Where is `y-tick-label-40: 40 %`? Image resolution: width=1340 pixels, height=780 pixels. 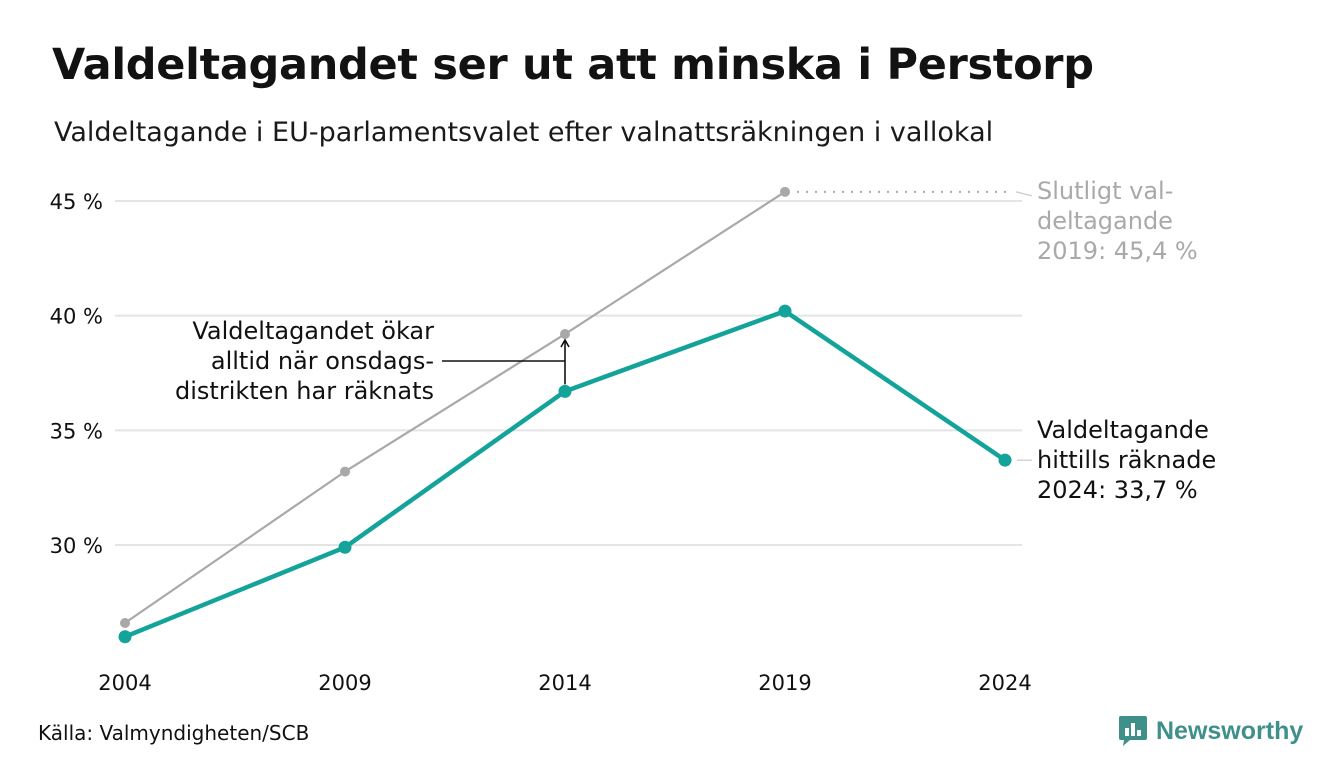 y-tick-label-40: 40 % is located at coordinates (76, 317).